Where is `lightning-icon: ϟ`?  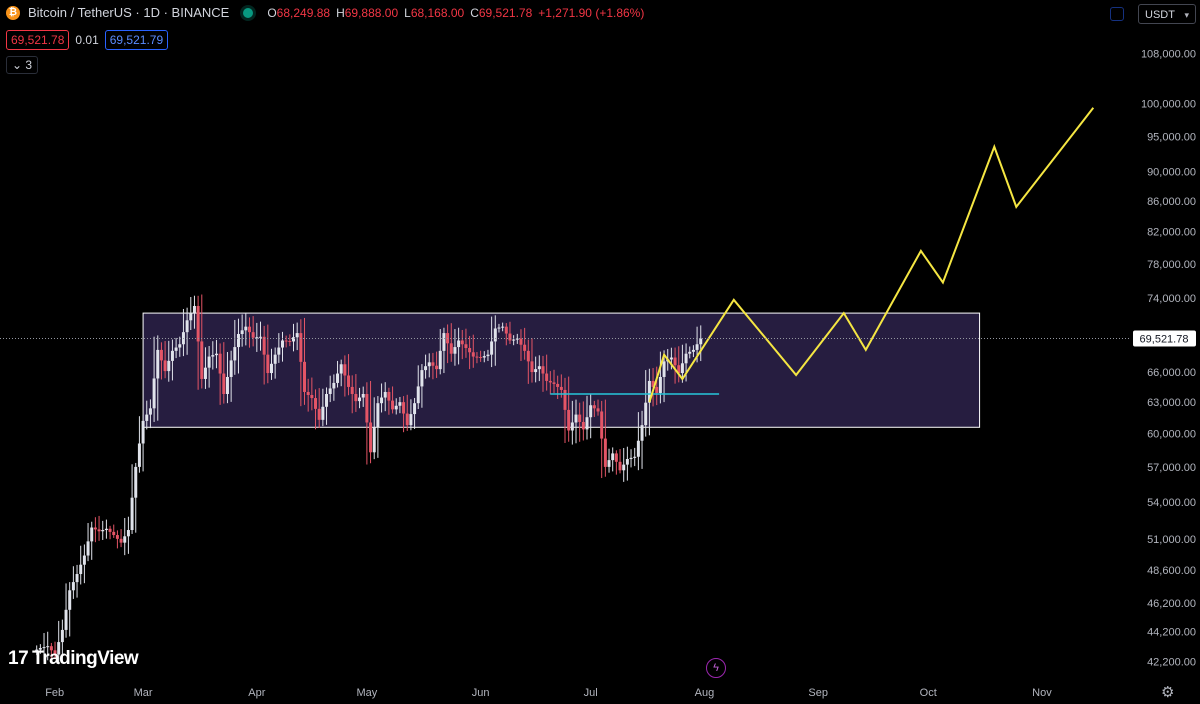 lightning-icon: ϟ is located at coordinates (716, 668).